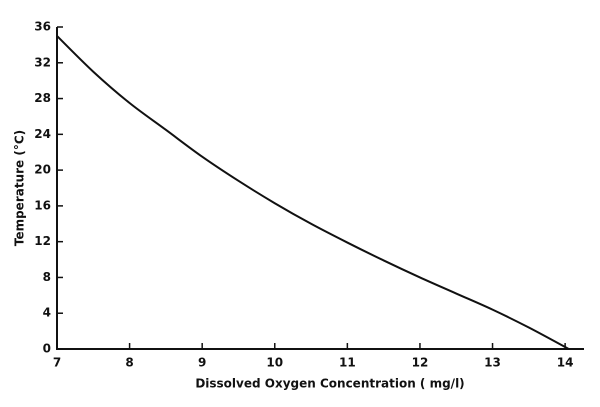 The image size is (600, 407). What do you see at coordinates (347, 363) in the screenshot?
I see `x-tick-label: 11` at bounding box center [347, 363].